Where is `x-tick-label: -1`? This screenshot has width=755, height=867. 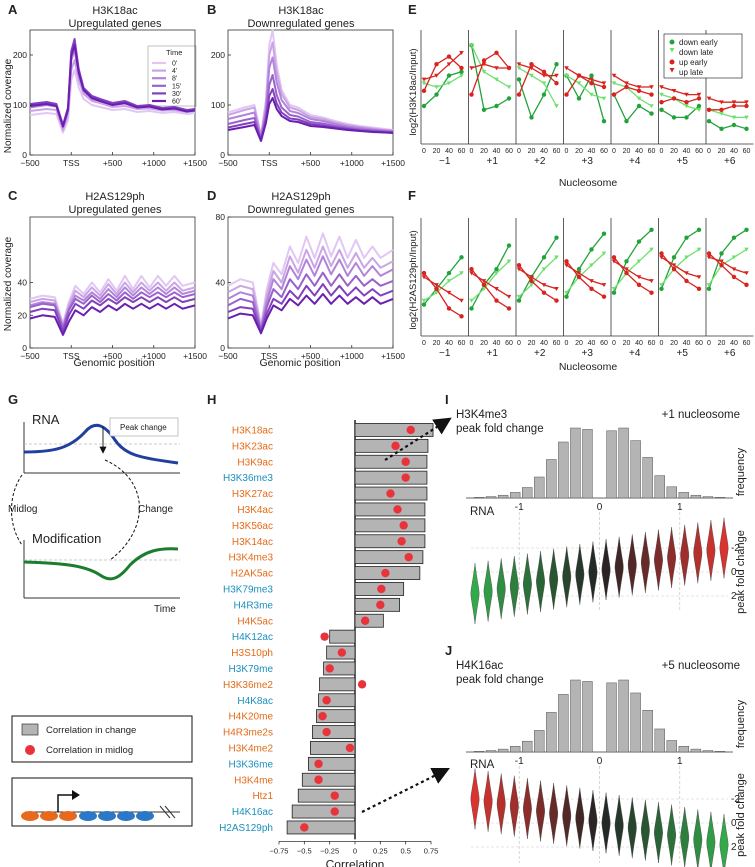 x-tick-label: -1 is located at coordinates (519, 761).